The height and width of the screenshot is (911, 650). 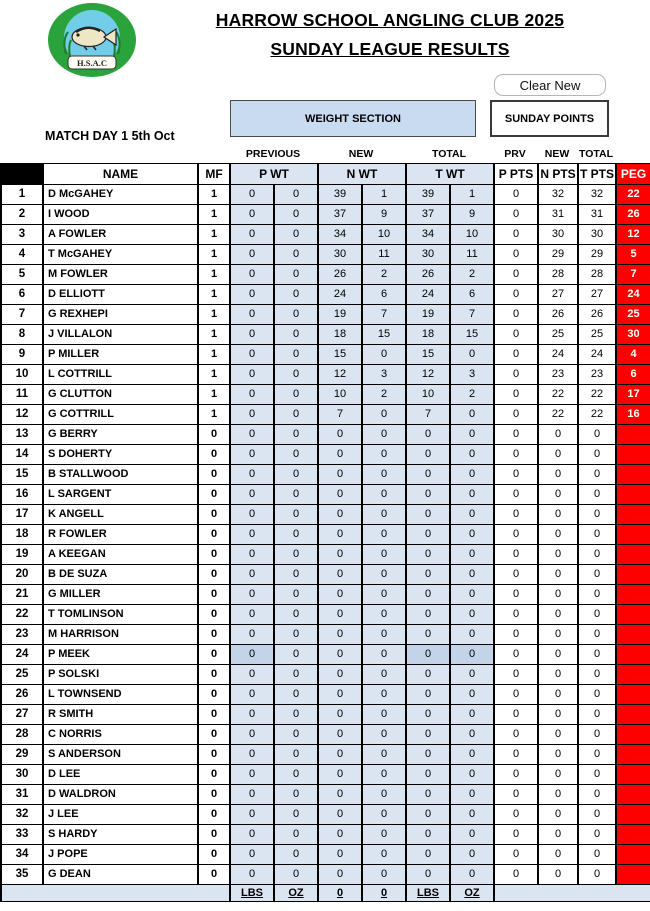 I want to click on new-points-cell: 22, so click(x=558, y=414).